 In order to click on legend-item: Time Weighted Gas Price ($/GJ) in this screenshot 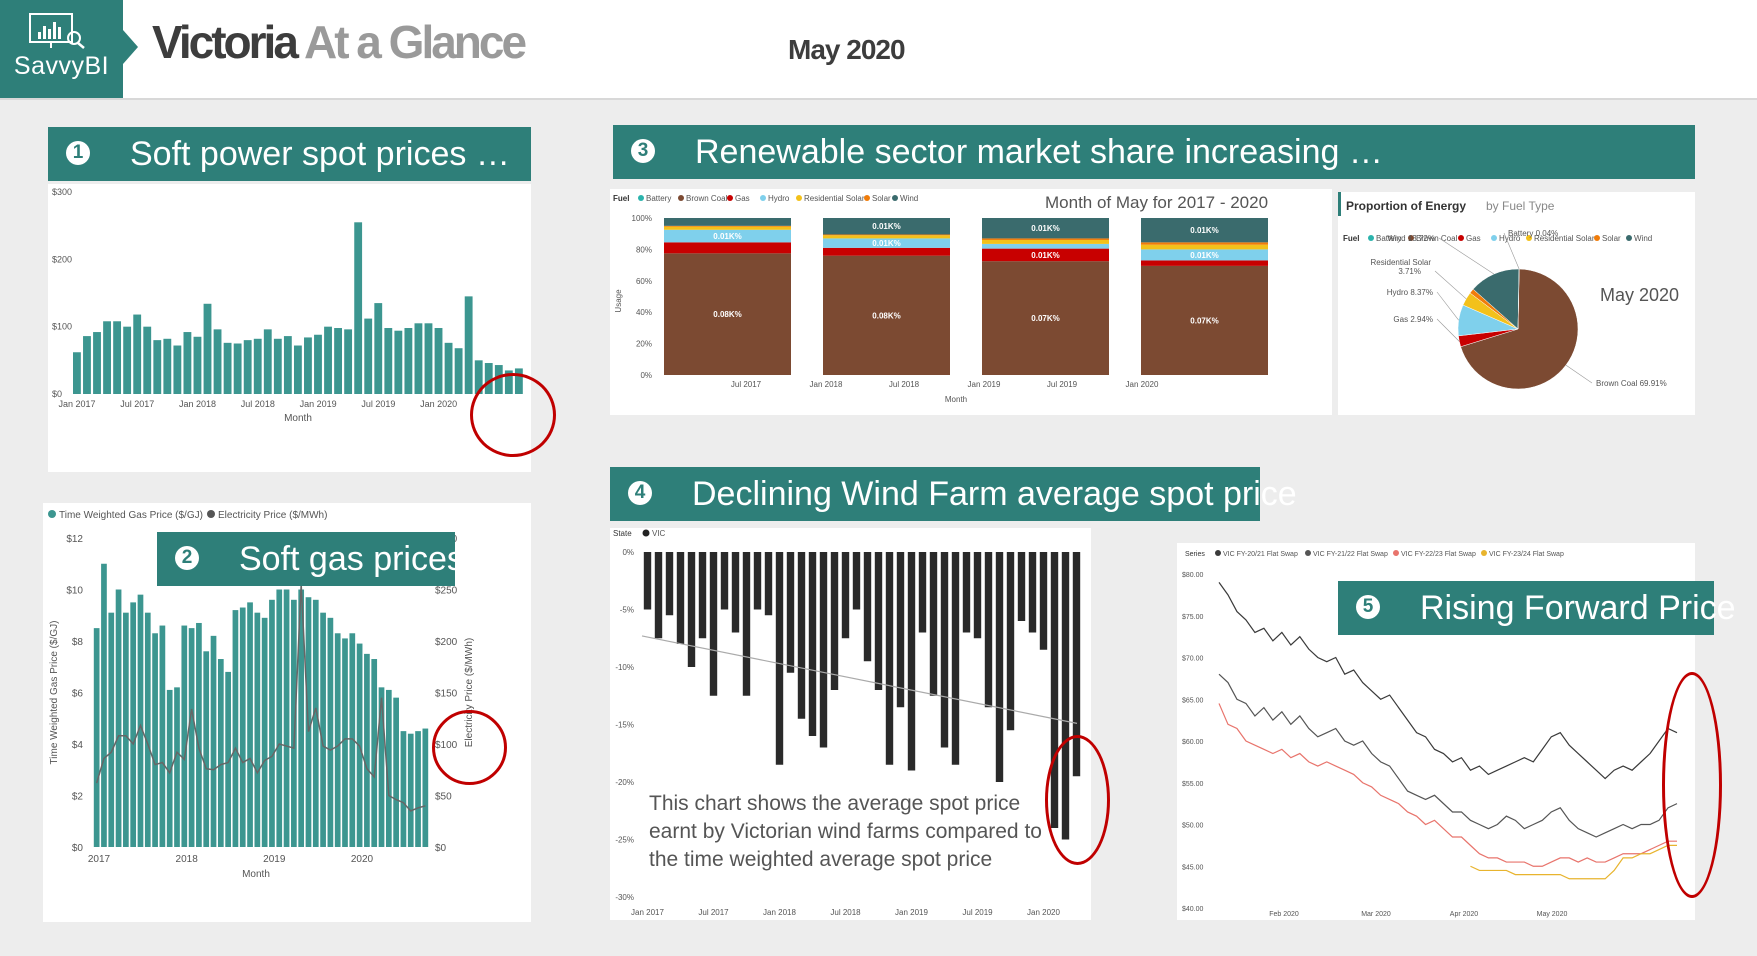, I will do `click(131, 515)`.